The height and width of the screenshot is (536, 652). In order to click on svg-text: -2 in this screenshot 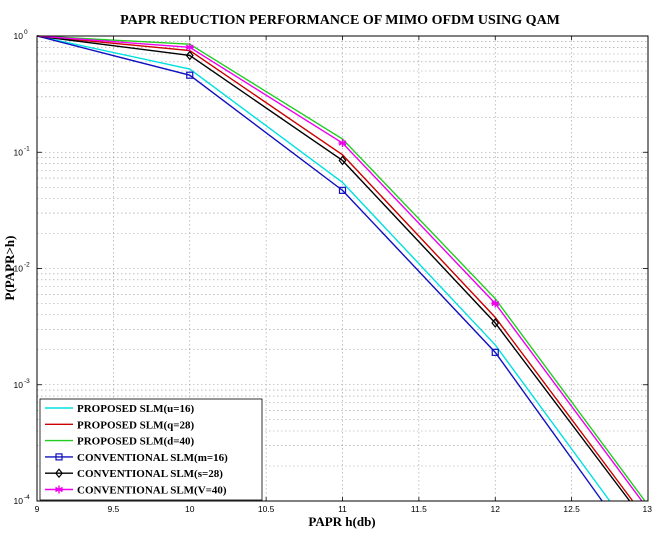, I will do `click(27, 265)`.